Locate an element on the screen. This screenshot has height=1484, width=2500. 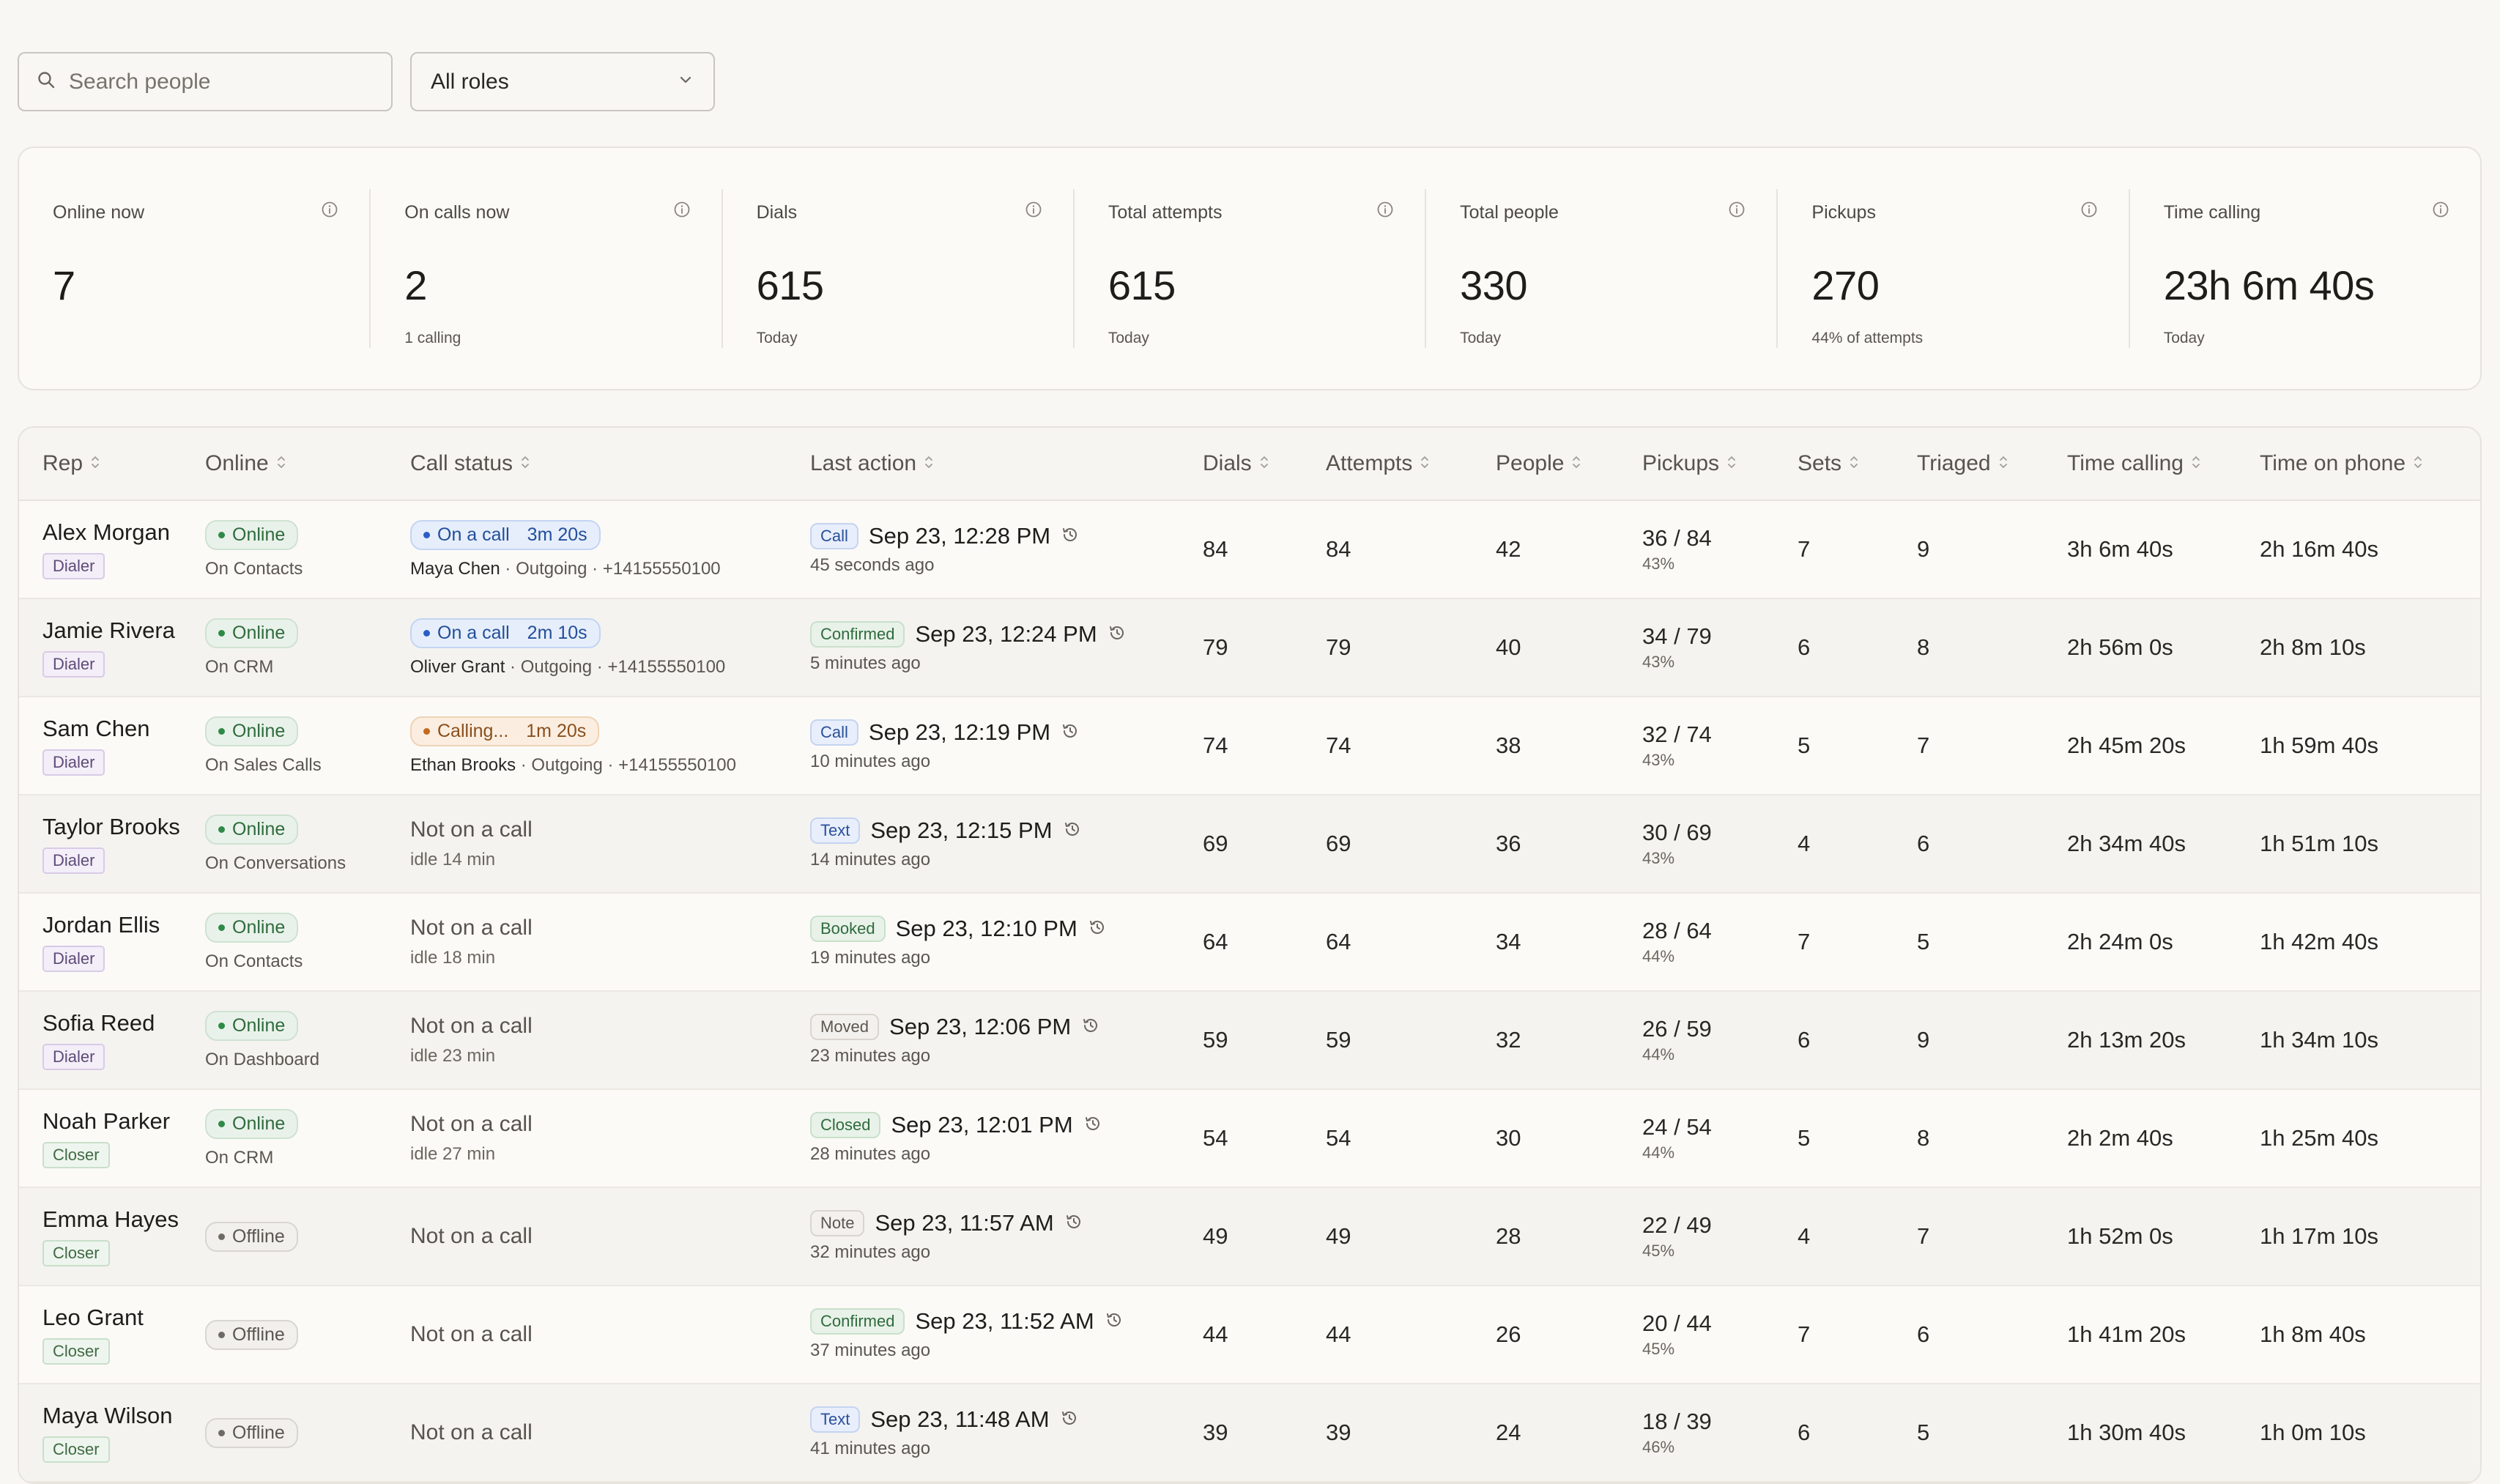
sort-icon is located at coordinates (2003, 464).